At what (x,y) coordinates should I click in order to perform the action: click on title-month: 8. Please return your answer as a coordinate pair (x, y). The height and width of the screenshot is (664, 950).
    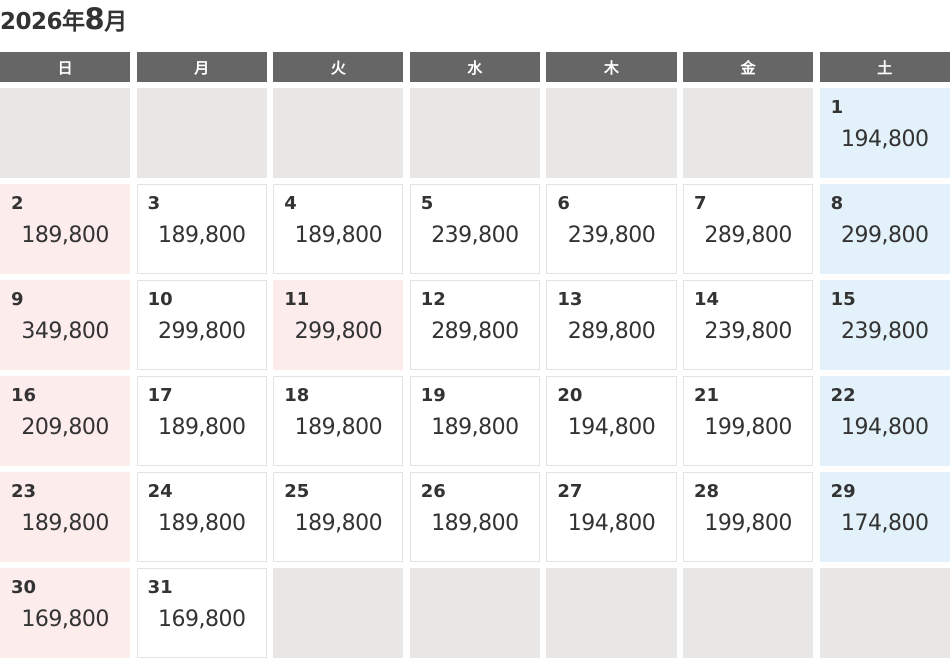
    Looking at the image, I should click on (94, 19).